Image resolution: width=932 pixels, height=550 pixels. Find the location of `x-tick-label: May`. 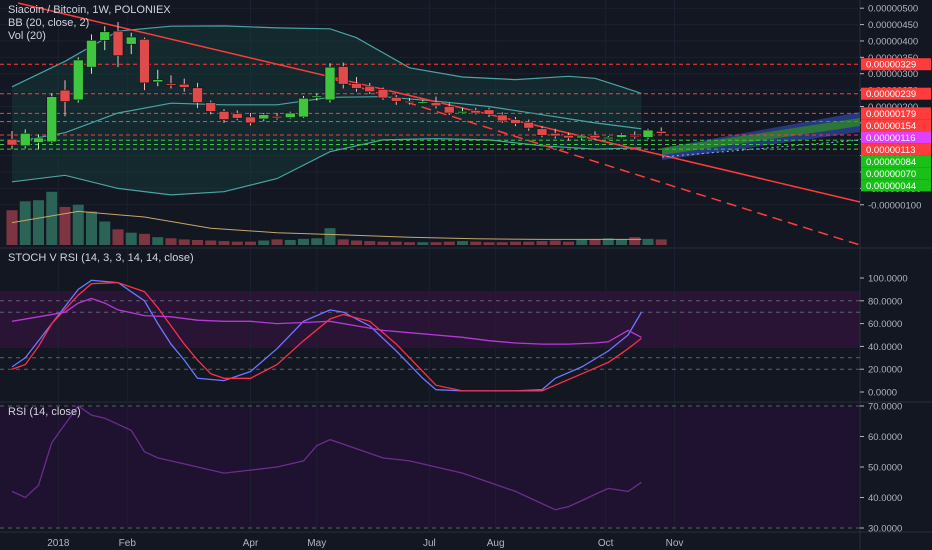

x-tick-label: May is located at coordinates (316, 543).